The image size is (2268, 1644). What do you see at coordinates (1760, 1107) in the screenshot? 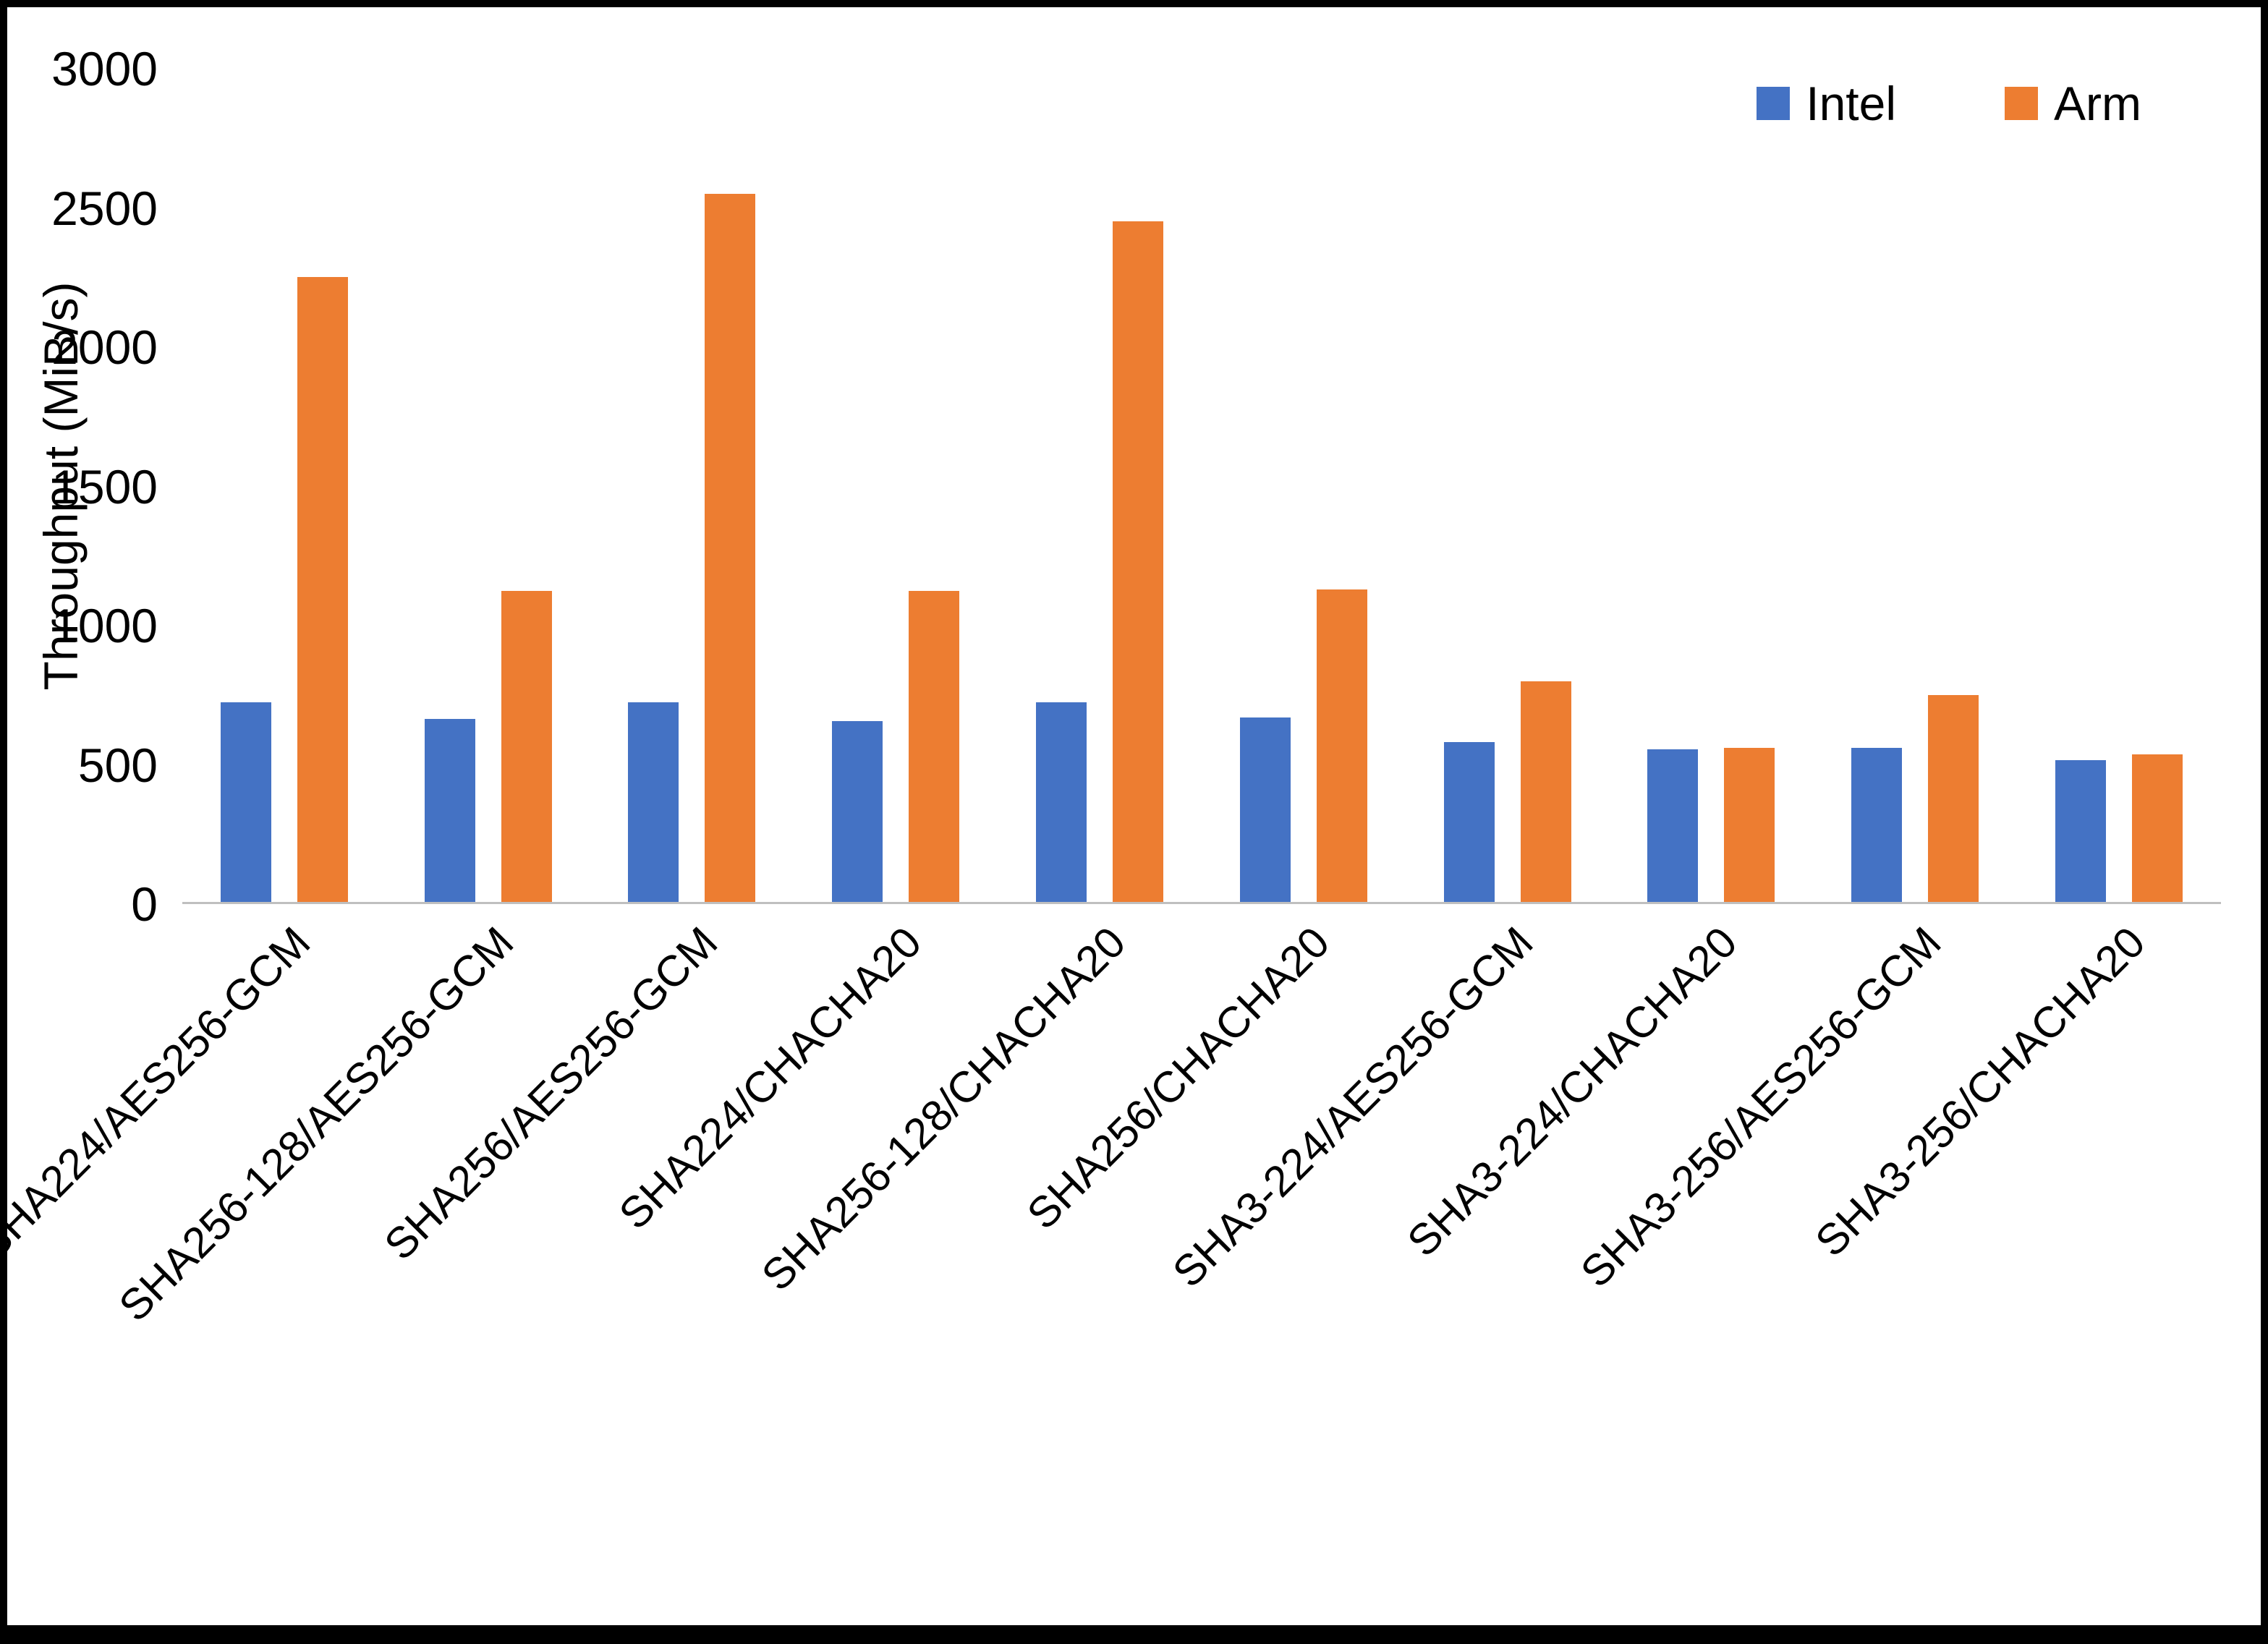
I see `x-axis-label: SHA3-256/AES256-GCM` at bounding box center [1760, 1107].